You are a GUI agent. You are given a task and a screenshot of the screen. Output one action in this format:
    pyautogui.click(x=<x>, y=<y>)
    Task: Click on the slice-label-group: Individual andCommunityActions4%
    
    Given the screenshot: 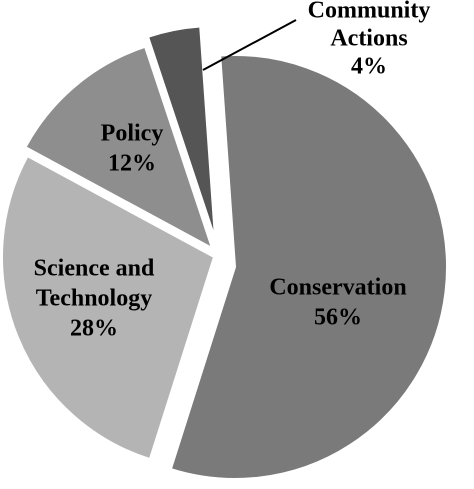 What is the action you would take?
    pyautogui.click(x=369, y=40)
    